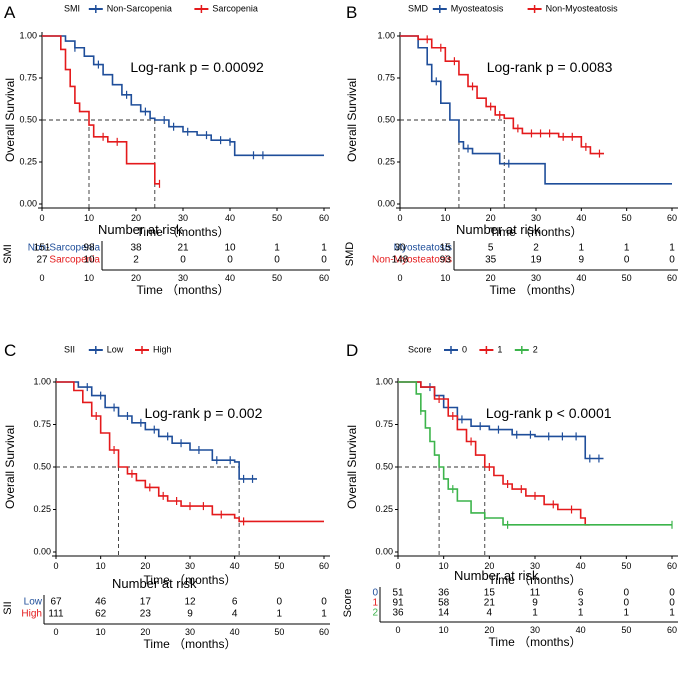 The height and width of the screenshot is (673, 685). Describe the element at coordinates (203, 413) in the screenshot. I see `log-rank-annotation: Log-rank p = 0.002` at that location.